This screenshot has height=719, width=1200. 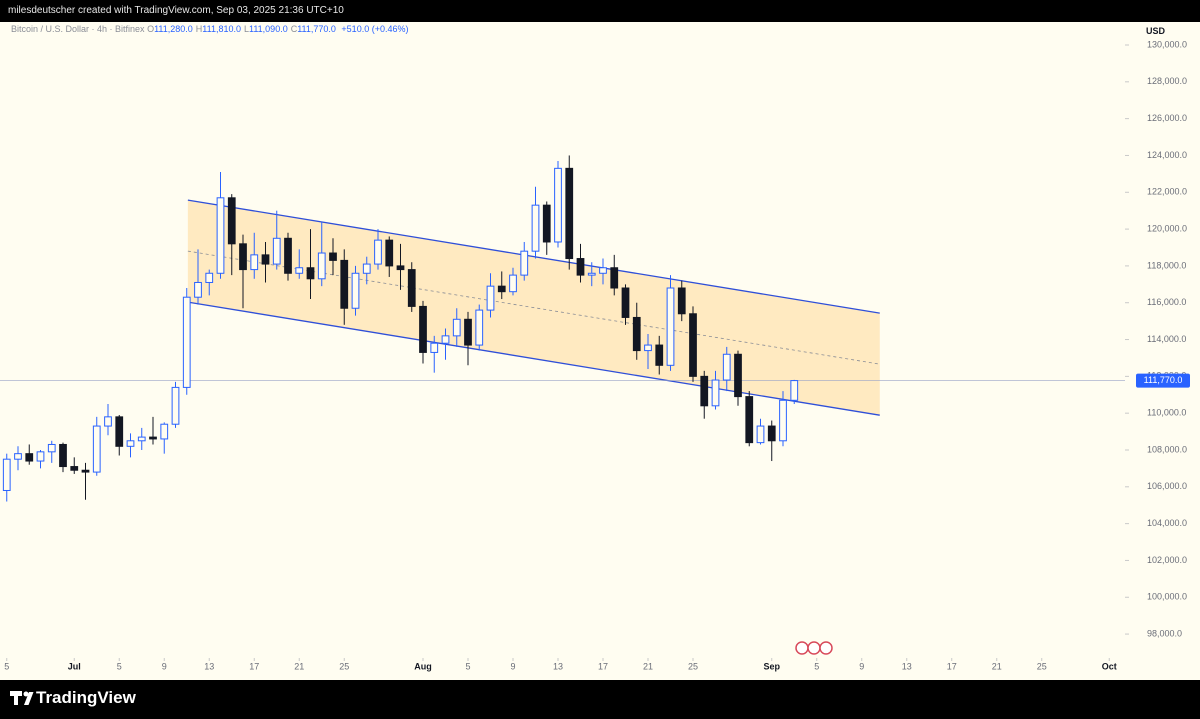 What do you see at coordinates (533, 256) in the screenshot?
I see `channel-upper` at bounding box center [533, 256].